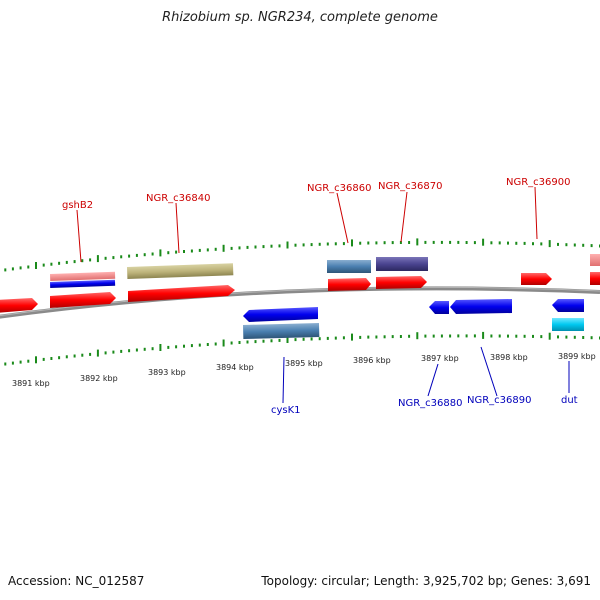 Image resolution: width=600 pixels, height=600 pixels. What do you see at coordinates (577, 356) in the screenshot?
I see `scale-label: 3899 kbp` at bounding box center [577, 356].